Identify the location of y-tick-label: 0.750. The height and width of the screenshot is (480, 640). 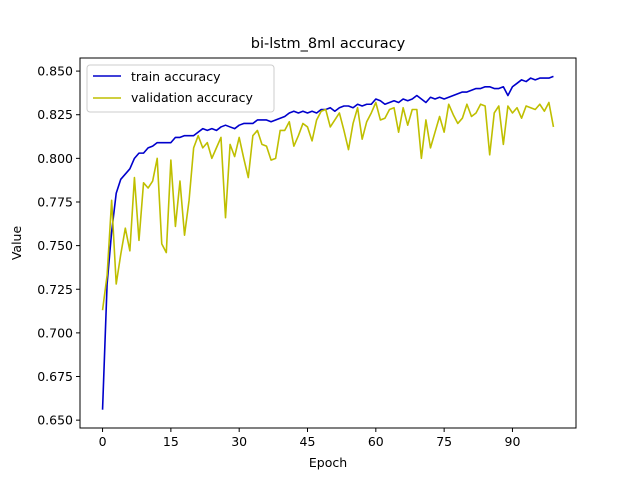
(55, 245).